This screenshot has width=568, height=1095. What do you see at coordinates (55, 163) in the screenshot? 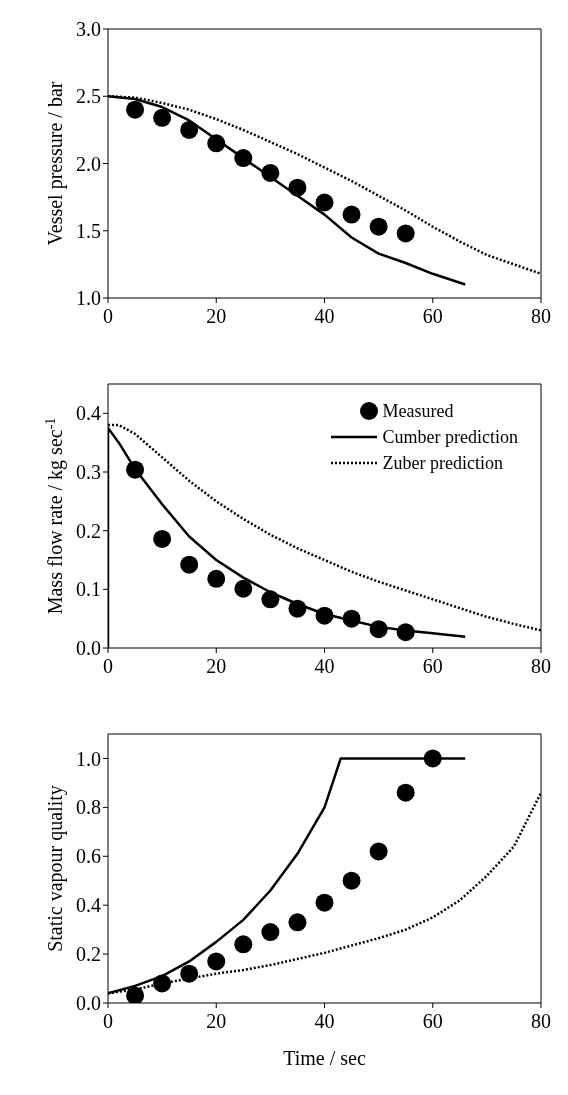
I see `y-axis-title: Vessel pressure / bar` at bounding box center [55, 163].